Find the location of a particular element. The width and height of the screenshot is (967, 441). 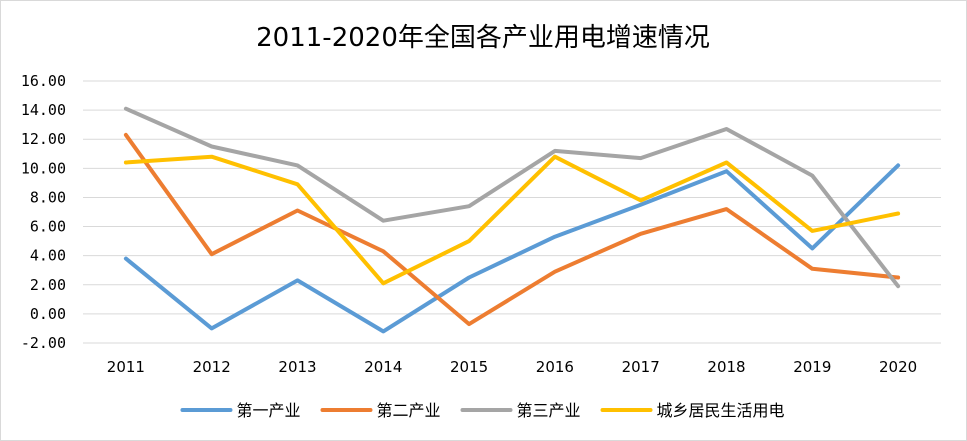

legend-label: 第三产业 is located at coordinates (549, 410).